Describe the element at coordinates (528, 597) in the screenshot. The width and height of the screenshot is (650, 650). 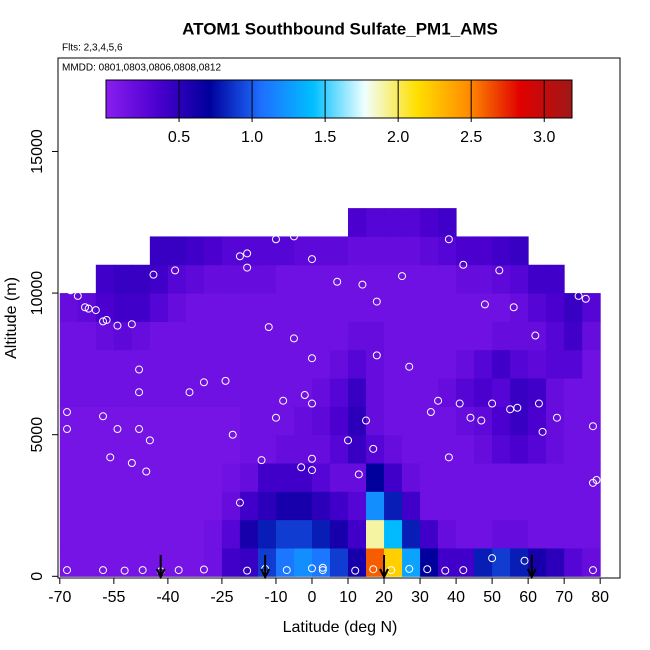
I see `x-tick-label: 60` at that location.